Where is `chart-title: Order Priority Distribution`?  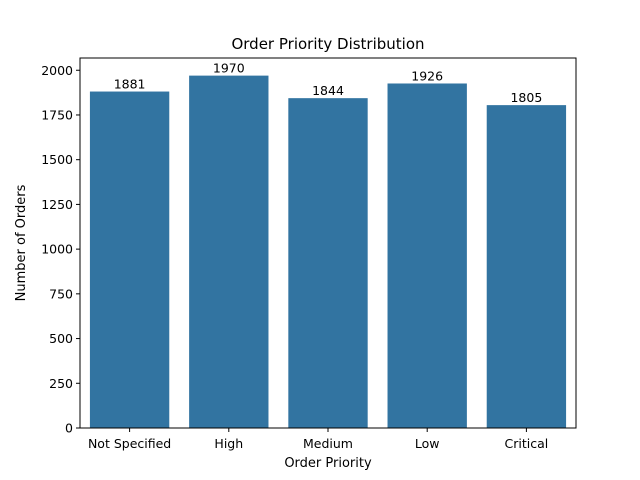 chart-title: Order Priority Distribution is located at coordinates (327, 44).